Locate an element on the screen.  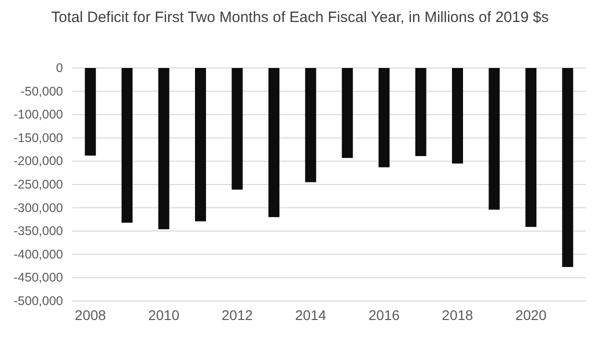
y-tick-label: -300,000 is located at coordinates (39, 207).